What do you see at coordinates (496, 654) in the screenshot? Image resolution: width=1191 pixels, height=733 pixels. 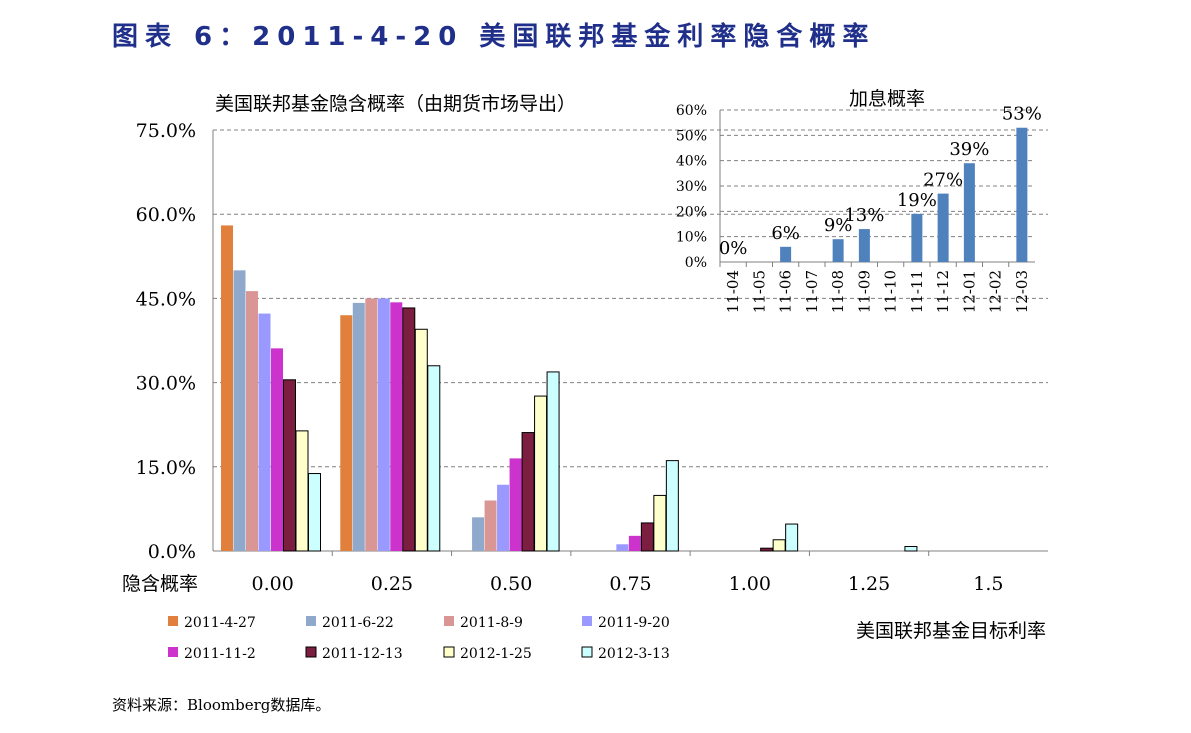 I see `legend-label: 2012-1-25` at bounding box center [496, 654].